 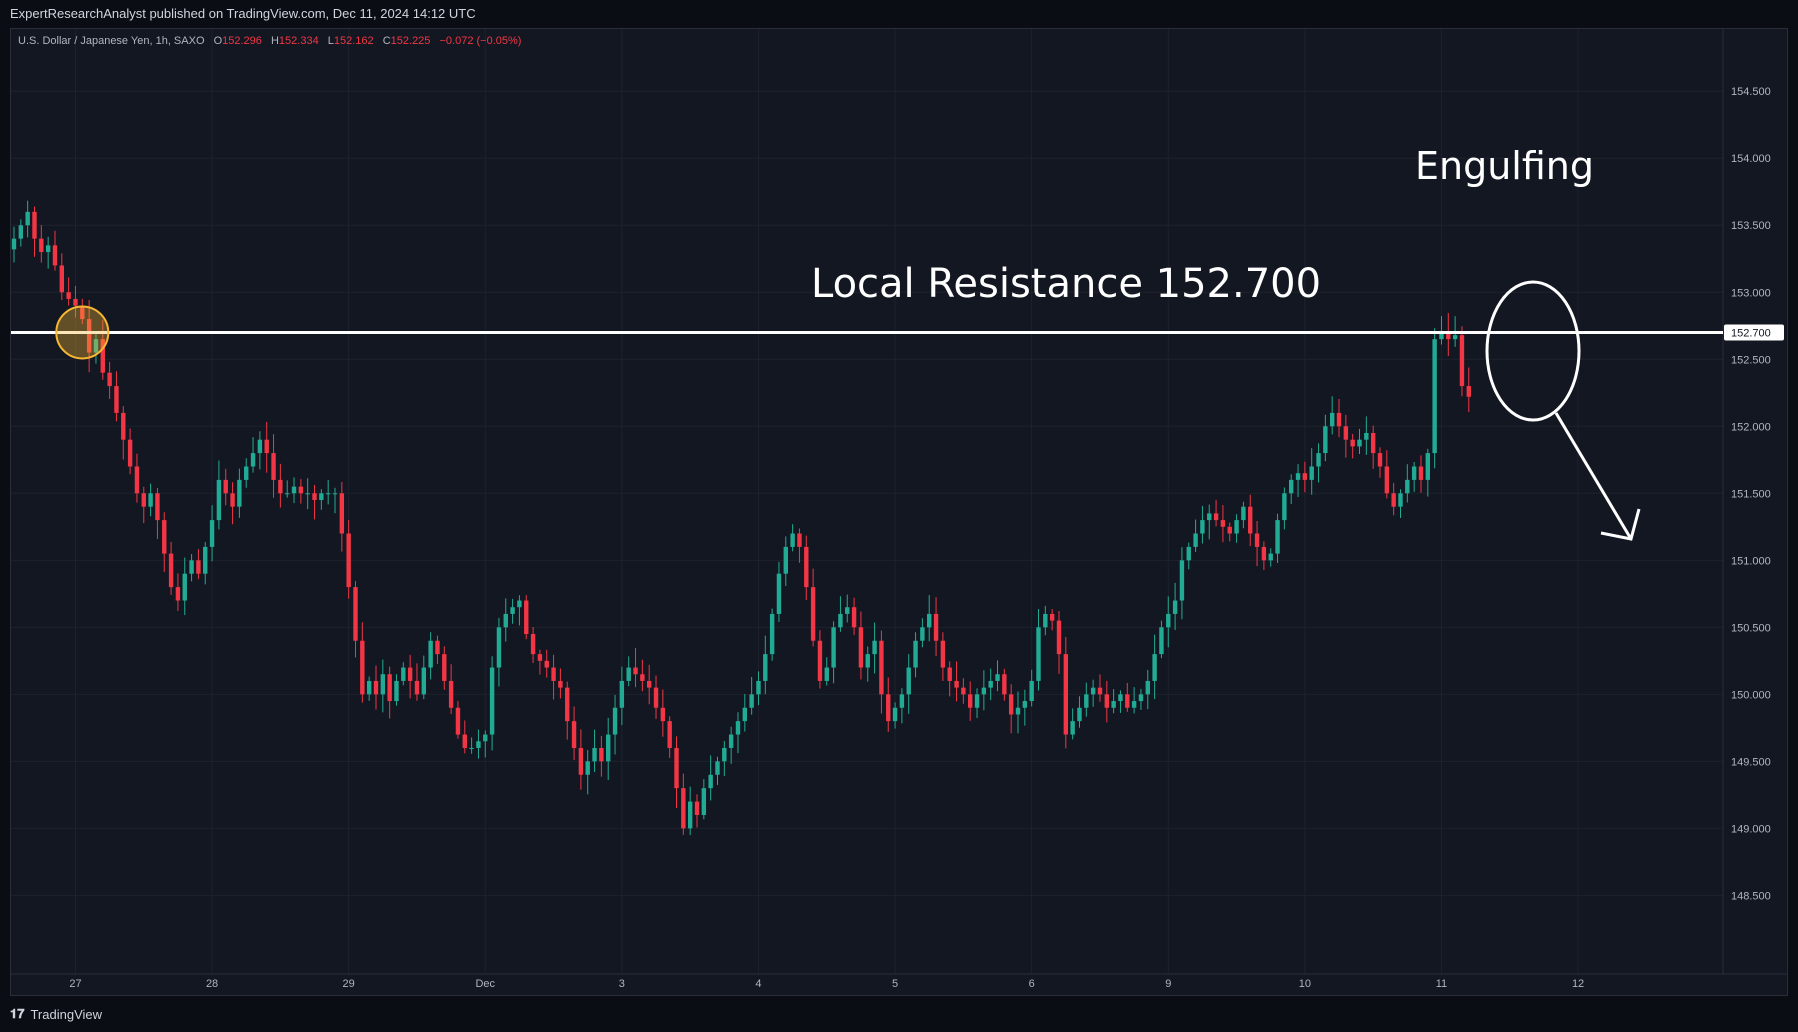 What do you see at coordinates (330, 41) in the screenshot?
I see `low-label: L` at bounding box center [330, 41].